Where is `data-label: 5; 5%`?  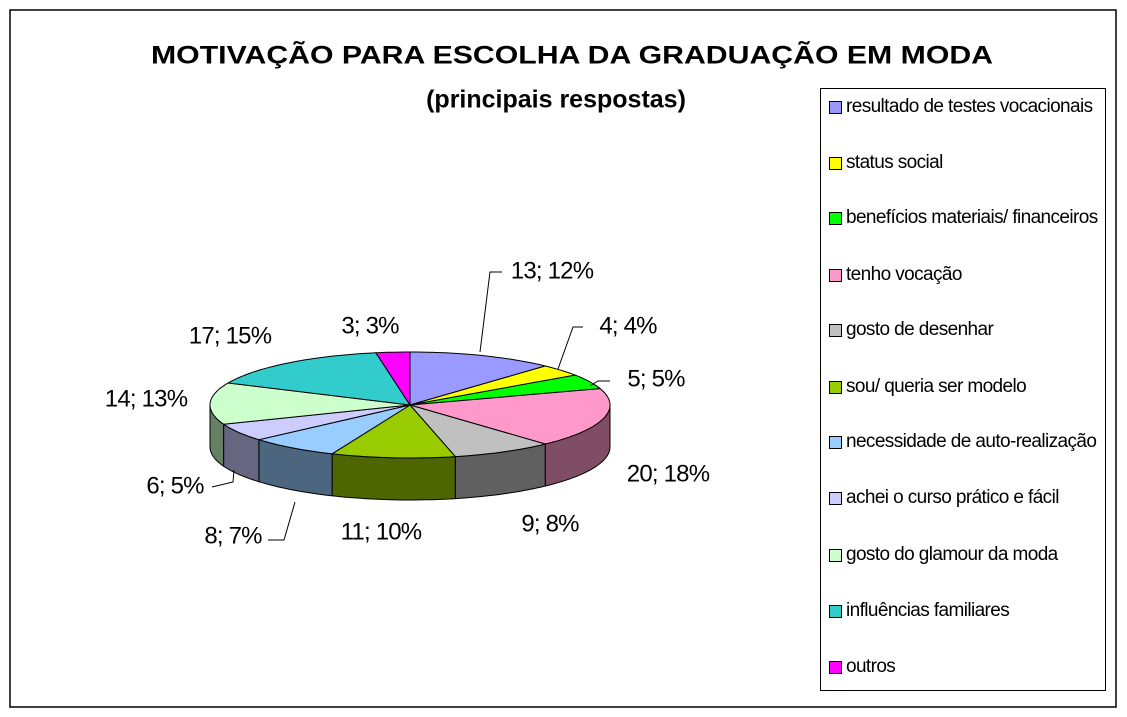 data-label: 5; 5% is located at coordinates (656, 378).